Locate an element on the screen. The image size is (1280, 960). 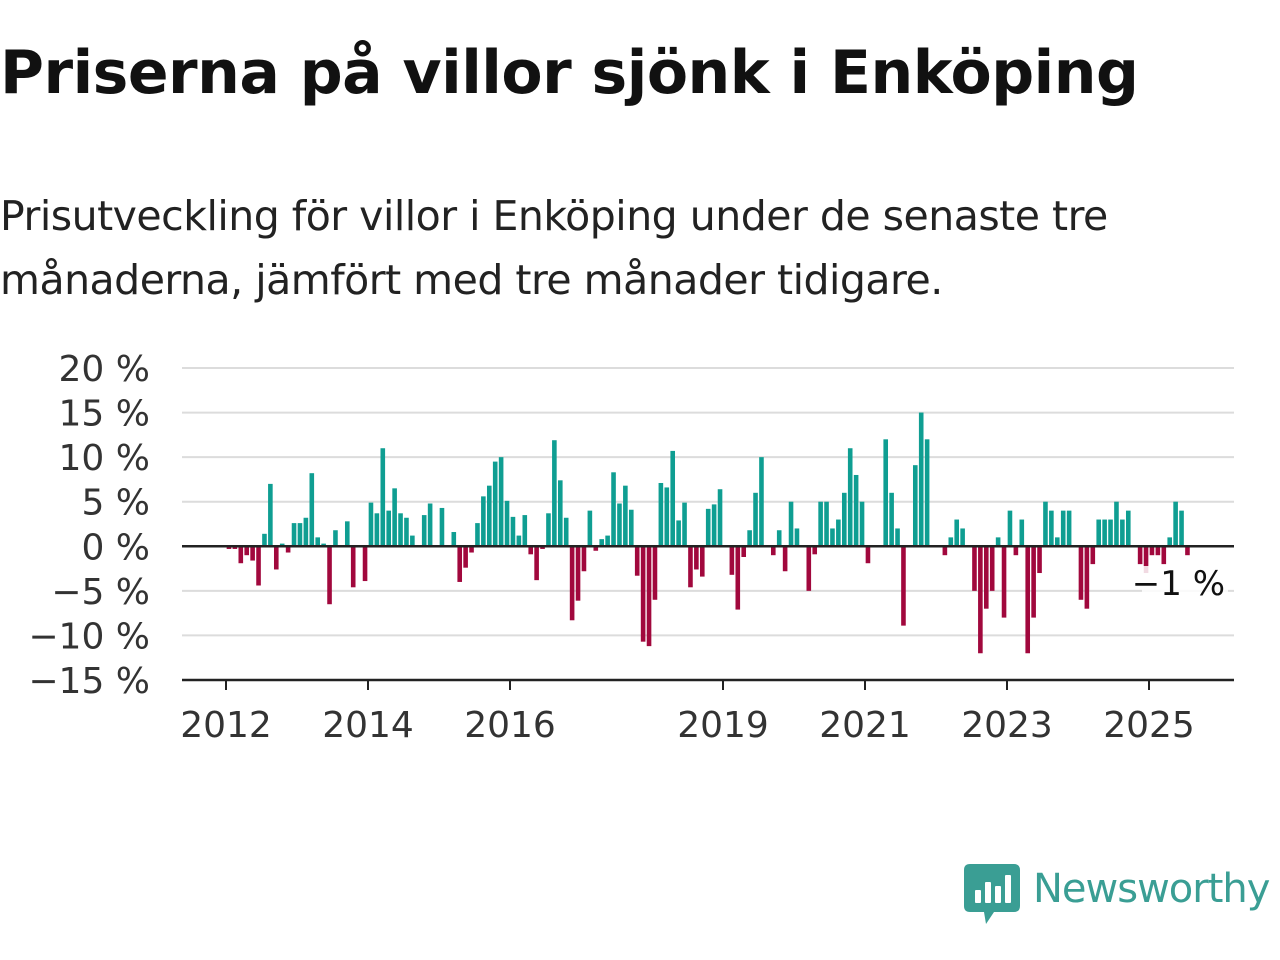
brand-name: Newsworthy is located at coordinates (1151, 889).